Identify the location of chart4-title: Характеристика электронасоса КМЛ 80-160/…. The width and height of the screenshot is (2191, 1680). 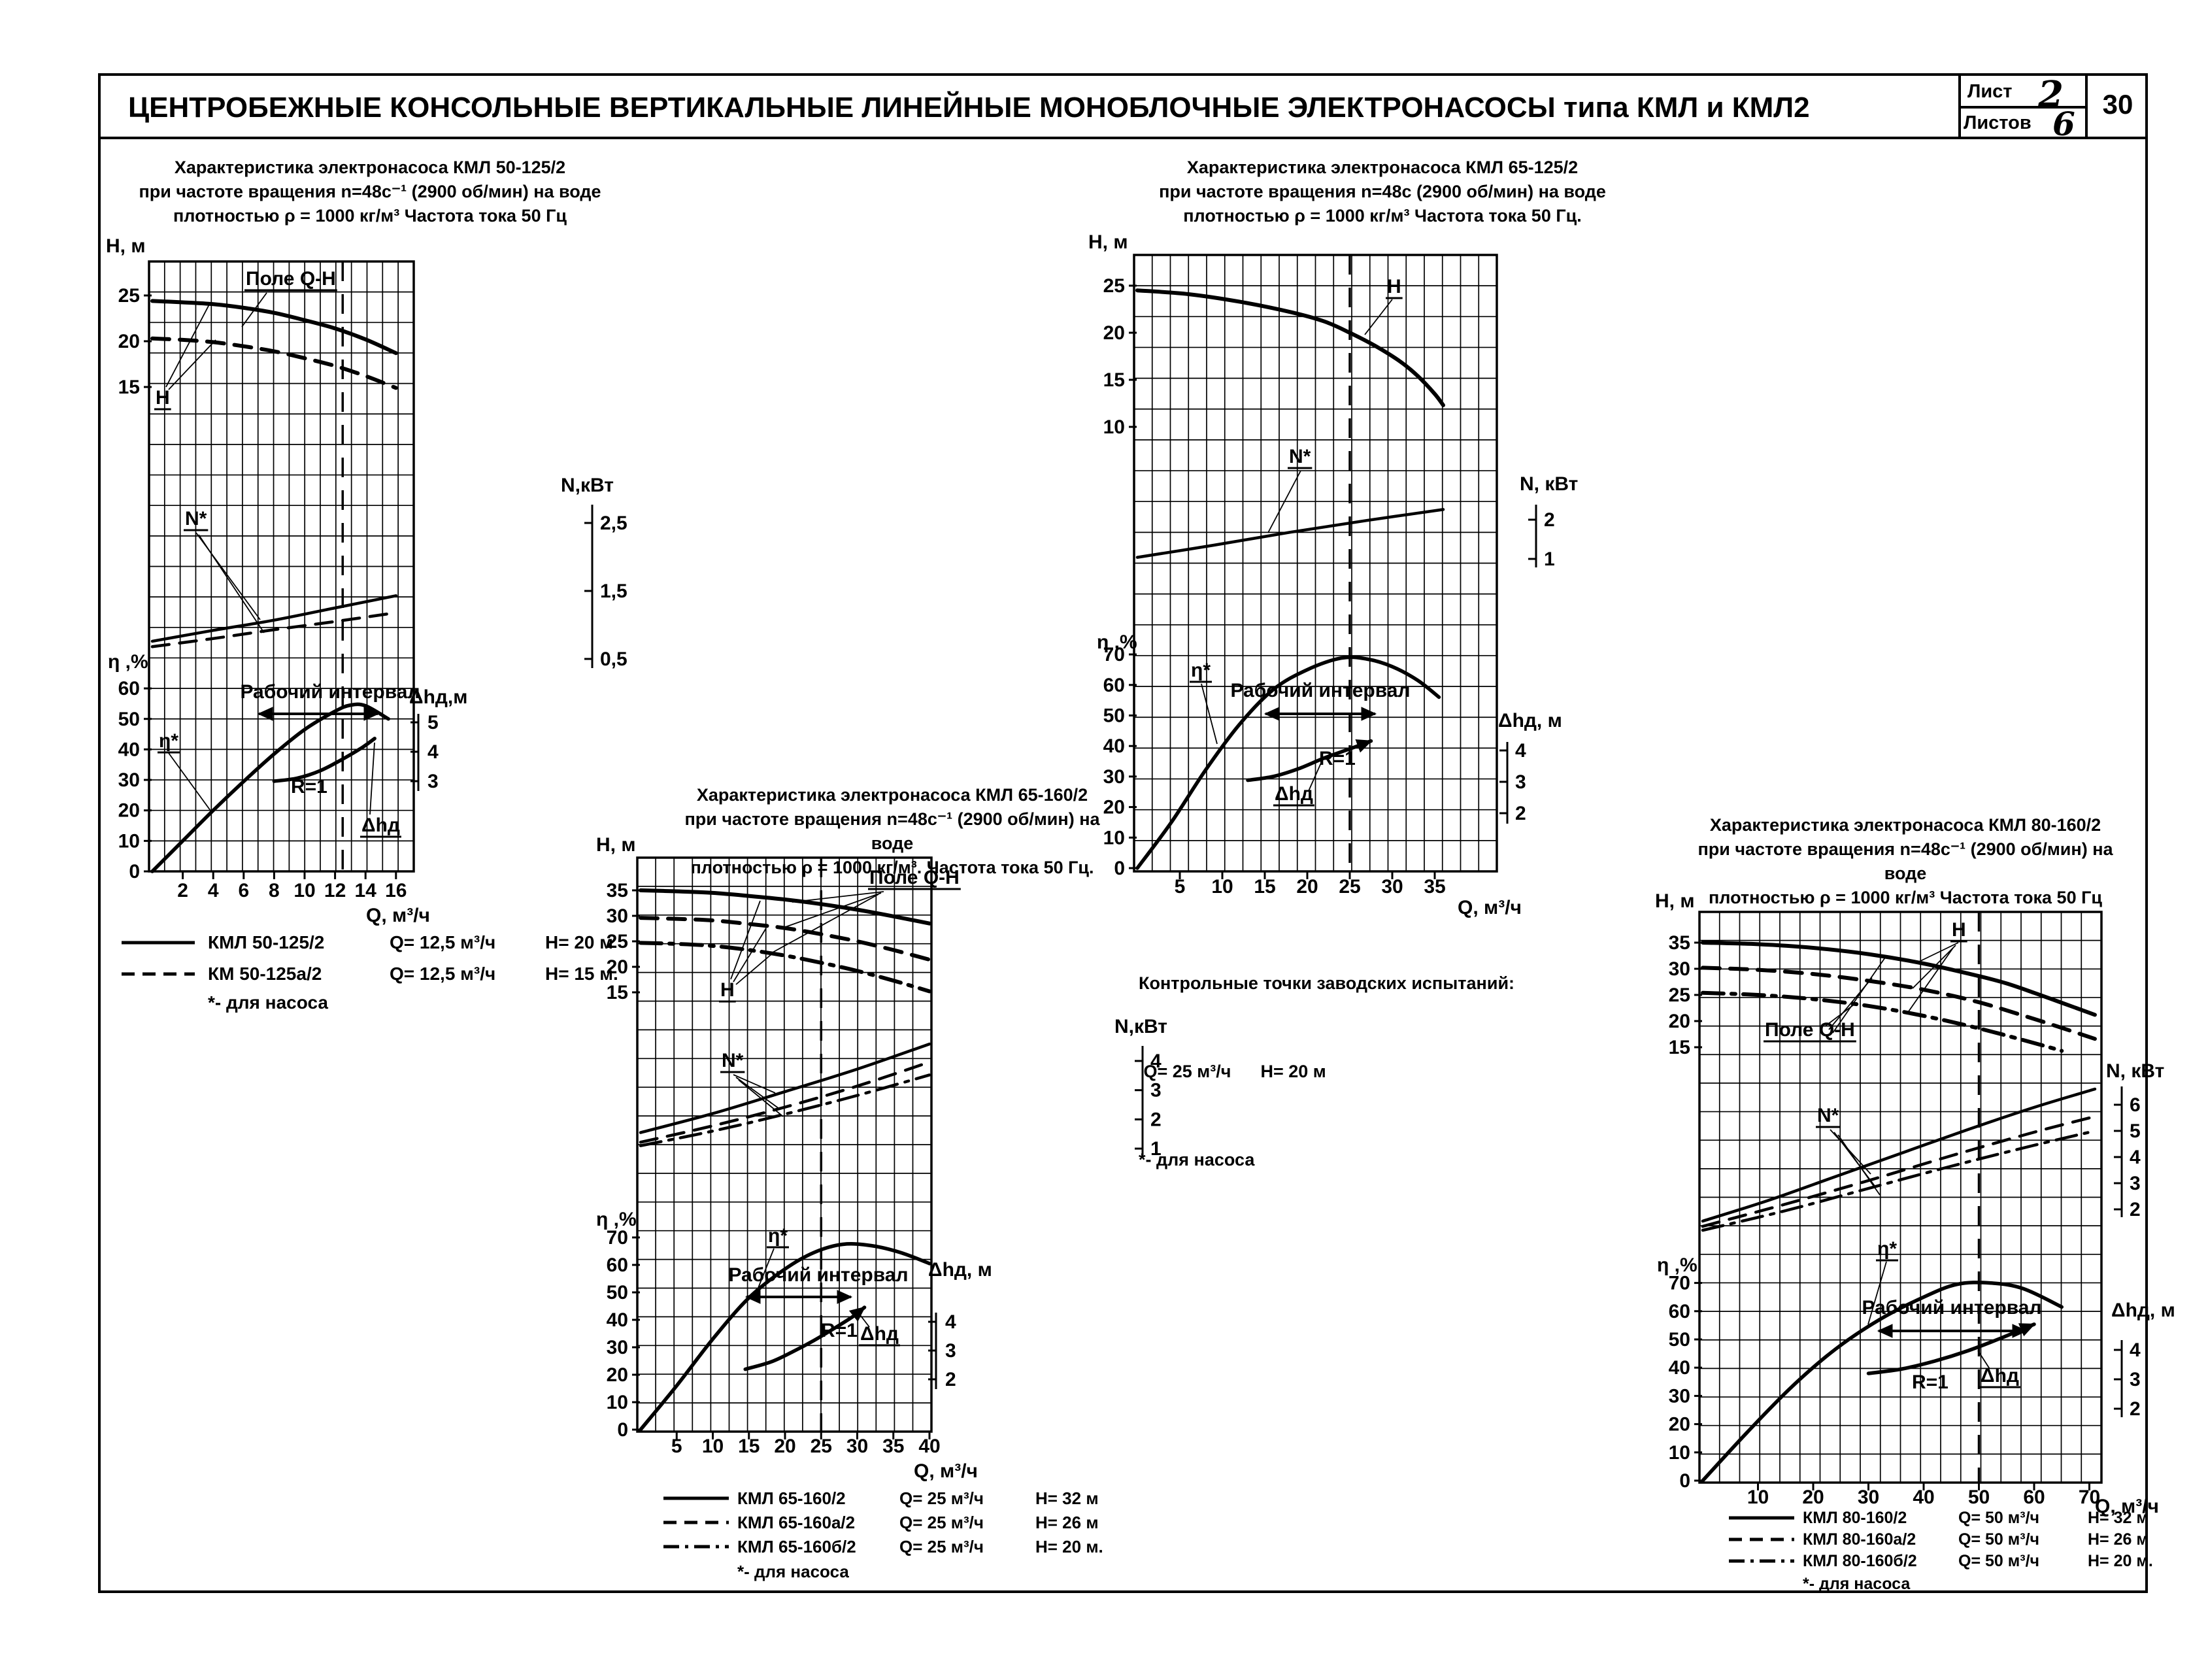
(1905, 861).